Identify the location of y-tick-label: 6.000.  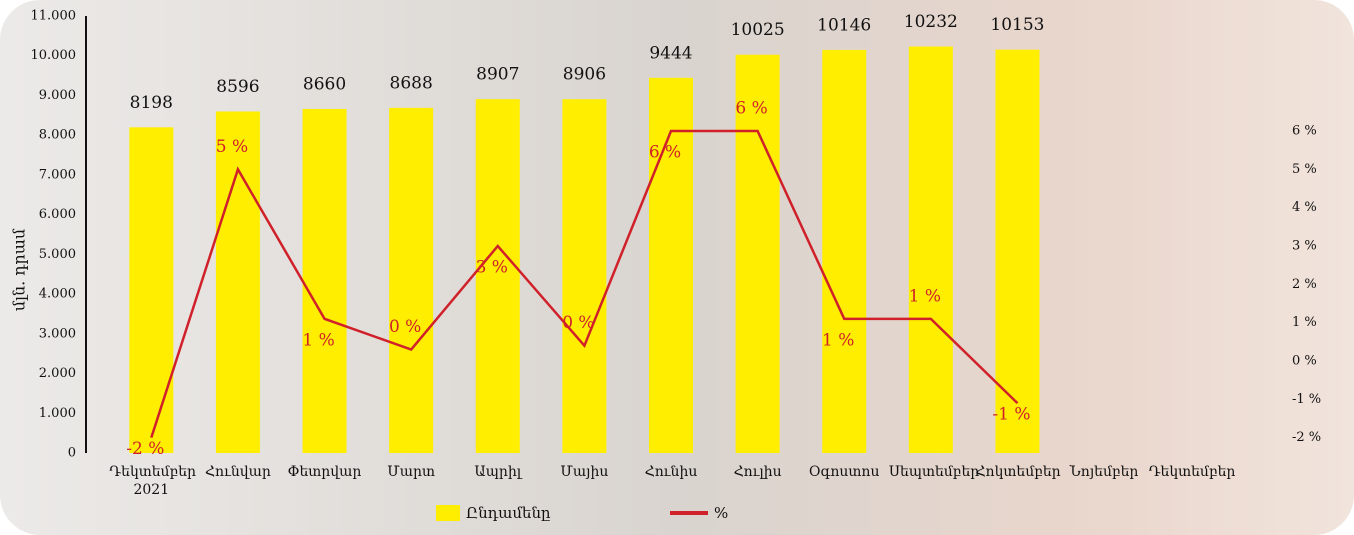
(57, 214).